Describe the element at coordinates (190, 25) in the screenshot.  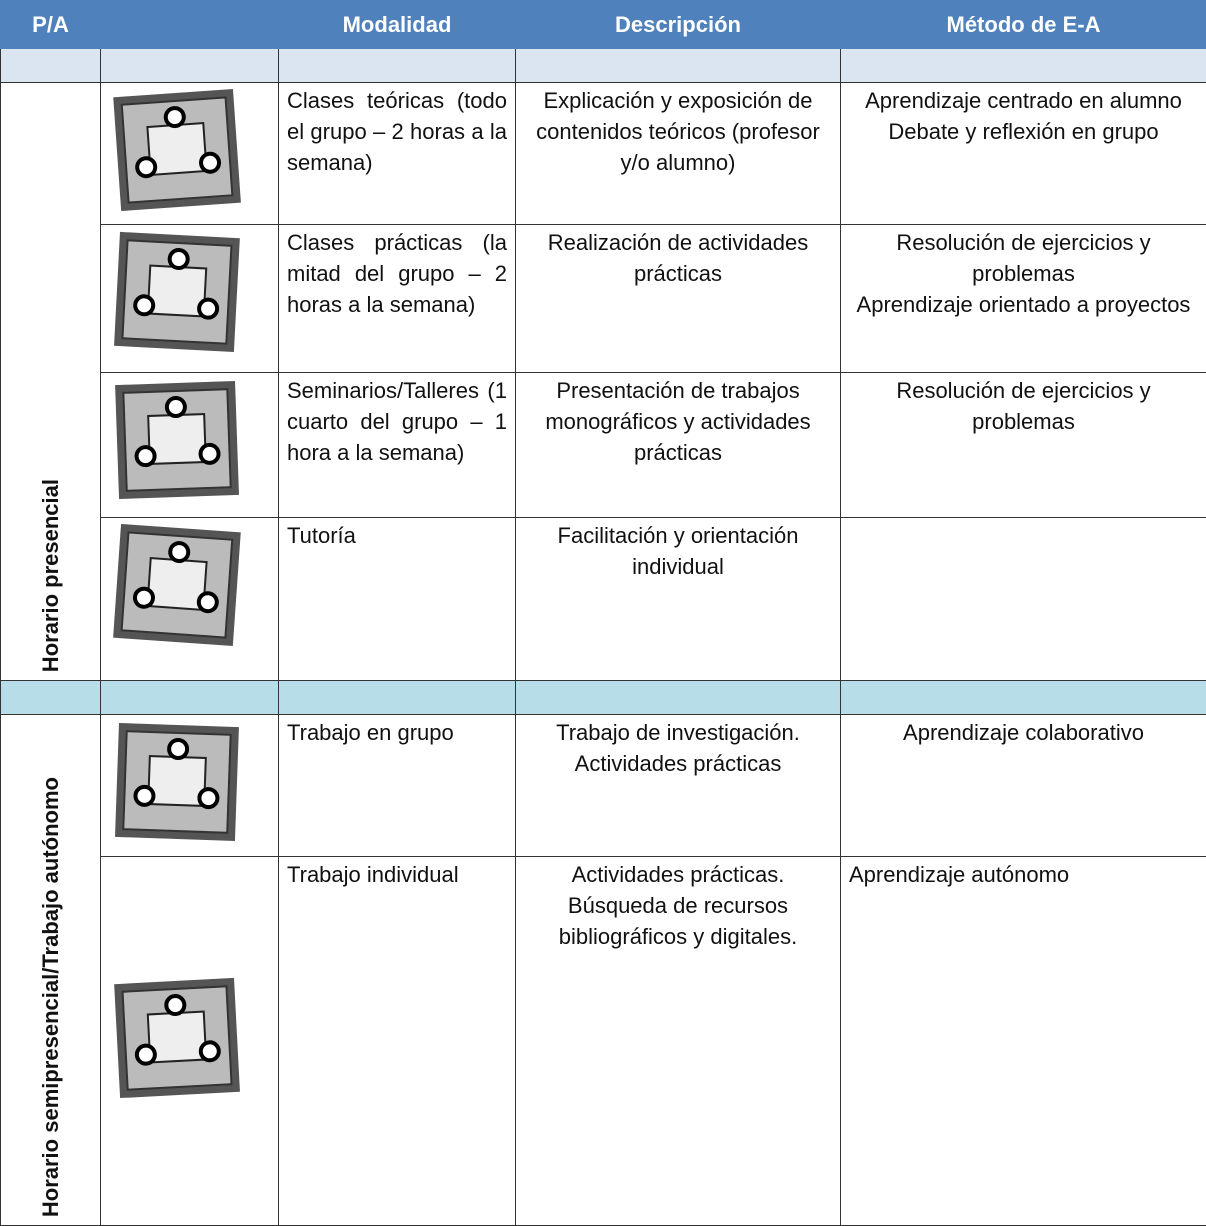
I see `header-cell` at that location.